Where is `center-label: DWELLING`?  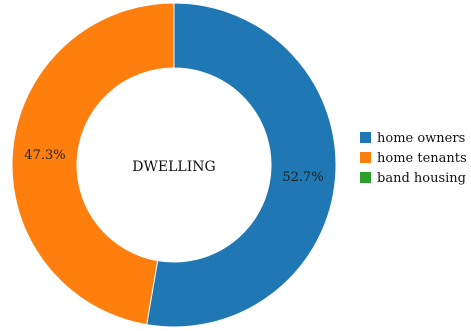
center-label: DWELLING is located at coordinates (173, 167).